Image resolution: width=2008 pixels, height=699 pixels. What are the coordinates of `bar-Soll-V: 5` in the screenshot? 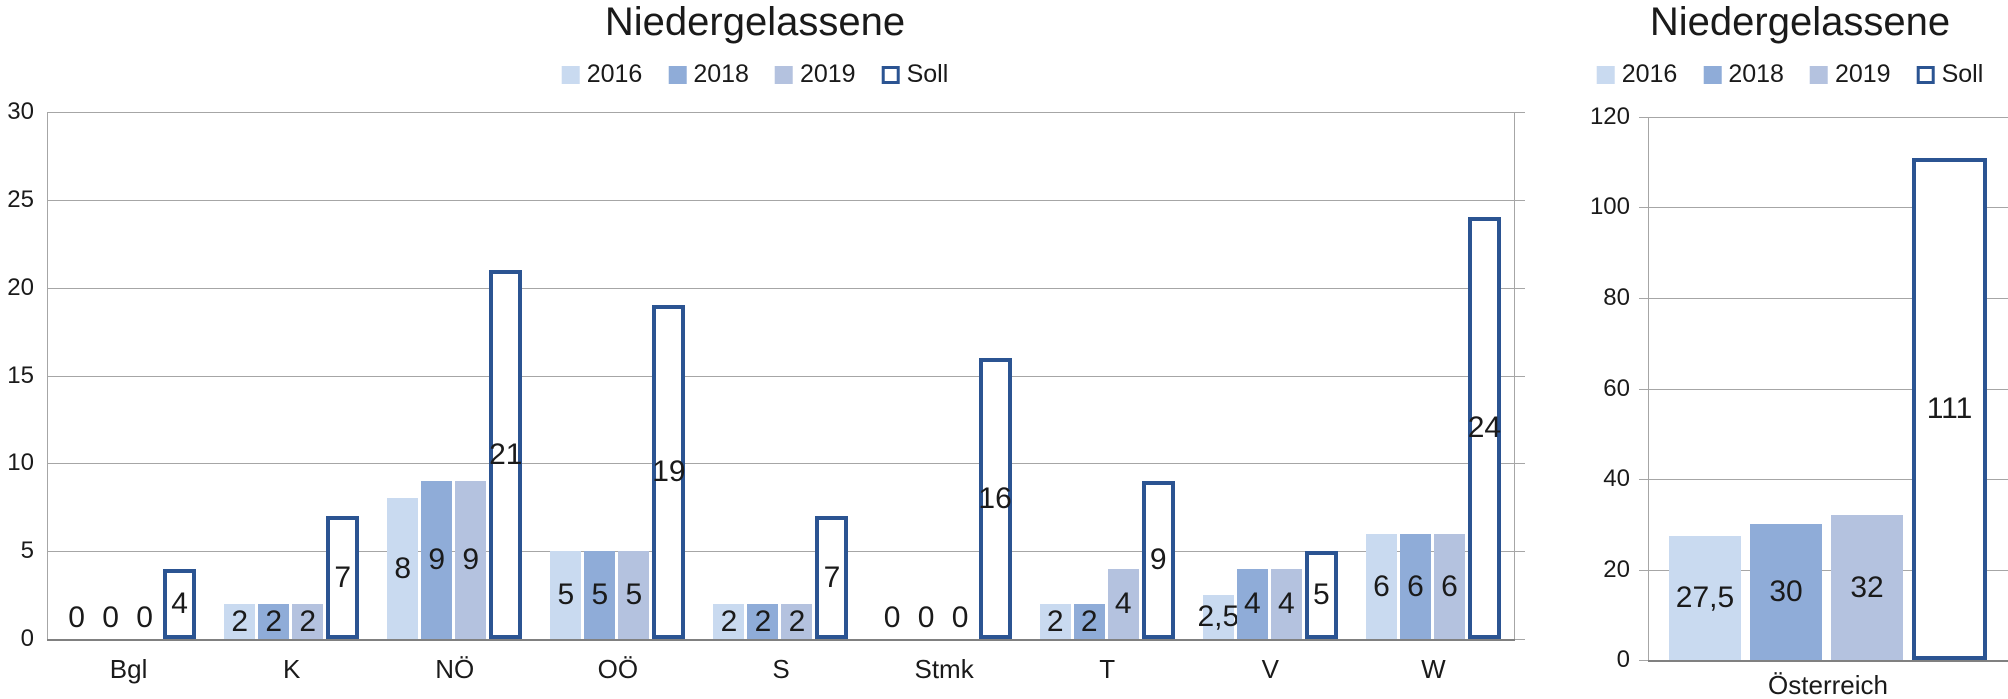 It's located at (1321, 595).